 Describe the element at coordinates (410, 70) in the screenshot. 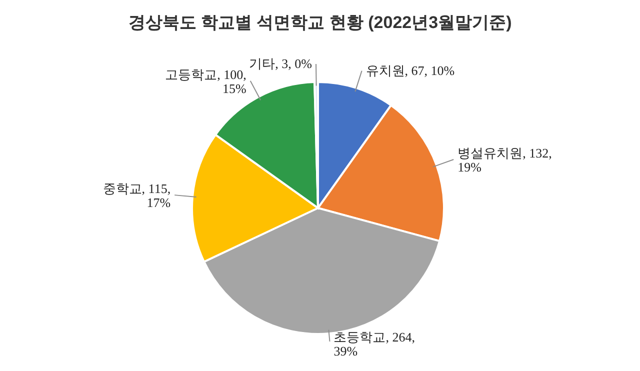

I see `slice-label: 유치원, 67, 10%` at that location.